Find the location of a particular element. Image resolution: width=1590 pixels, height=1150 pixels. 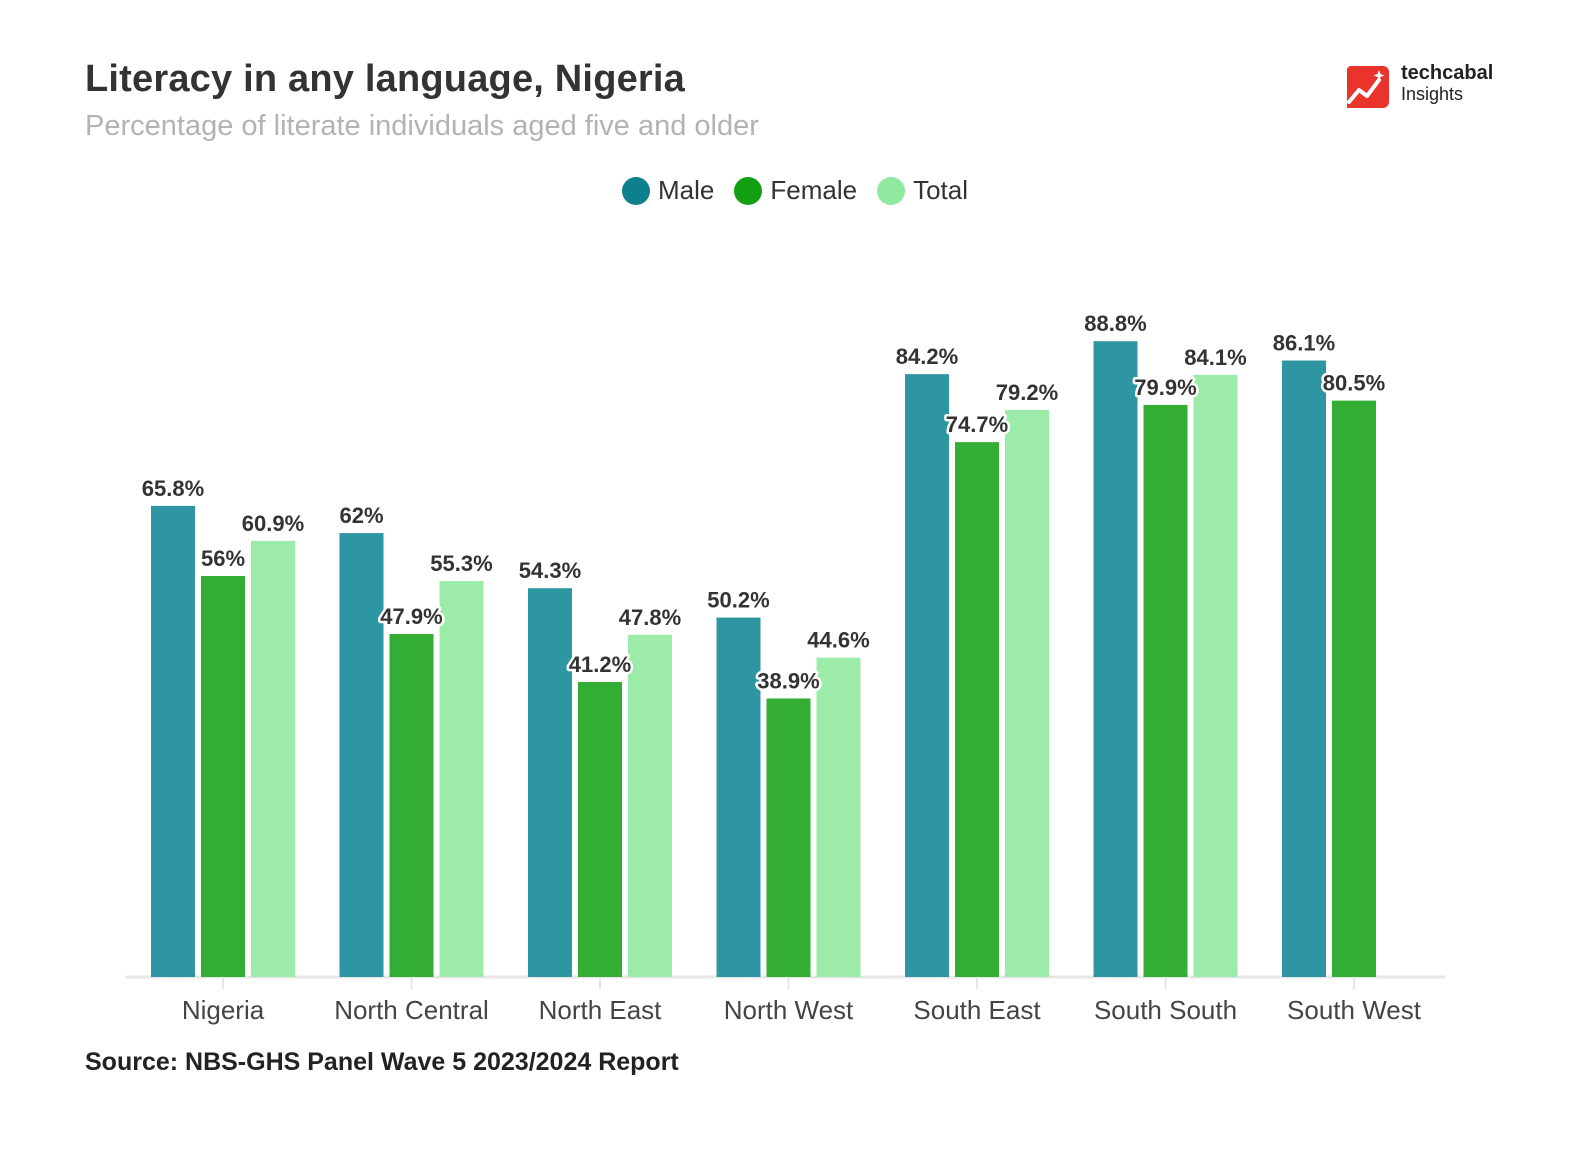

data-label: 55.3% is located at coordinates (461, 563).